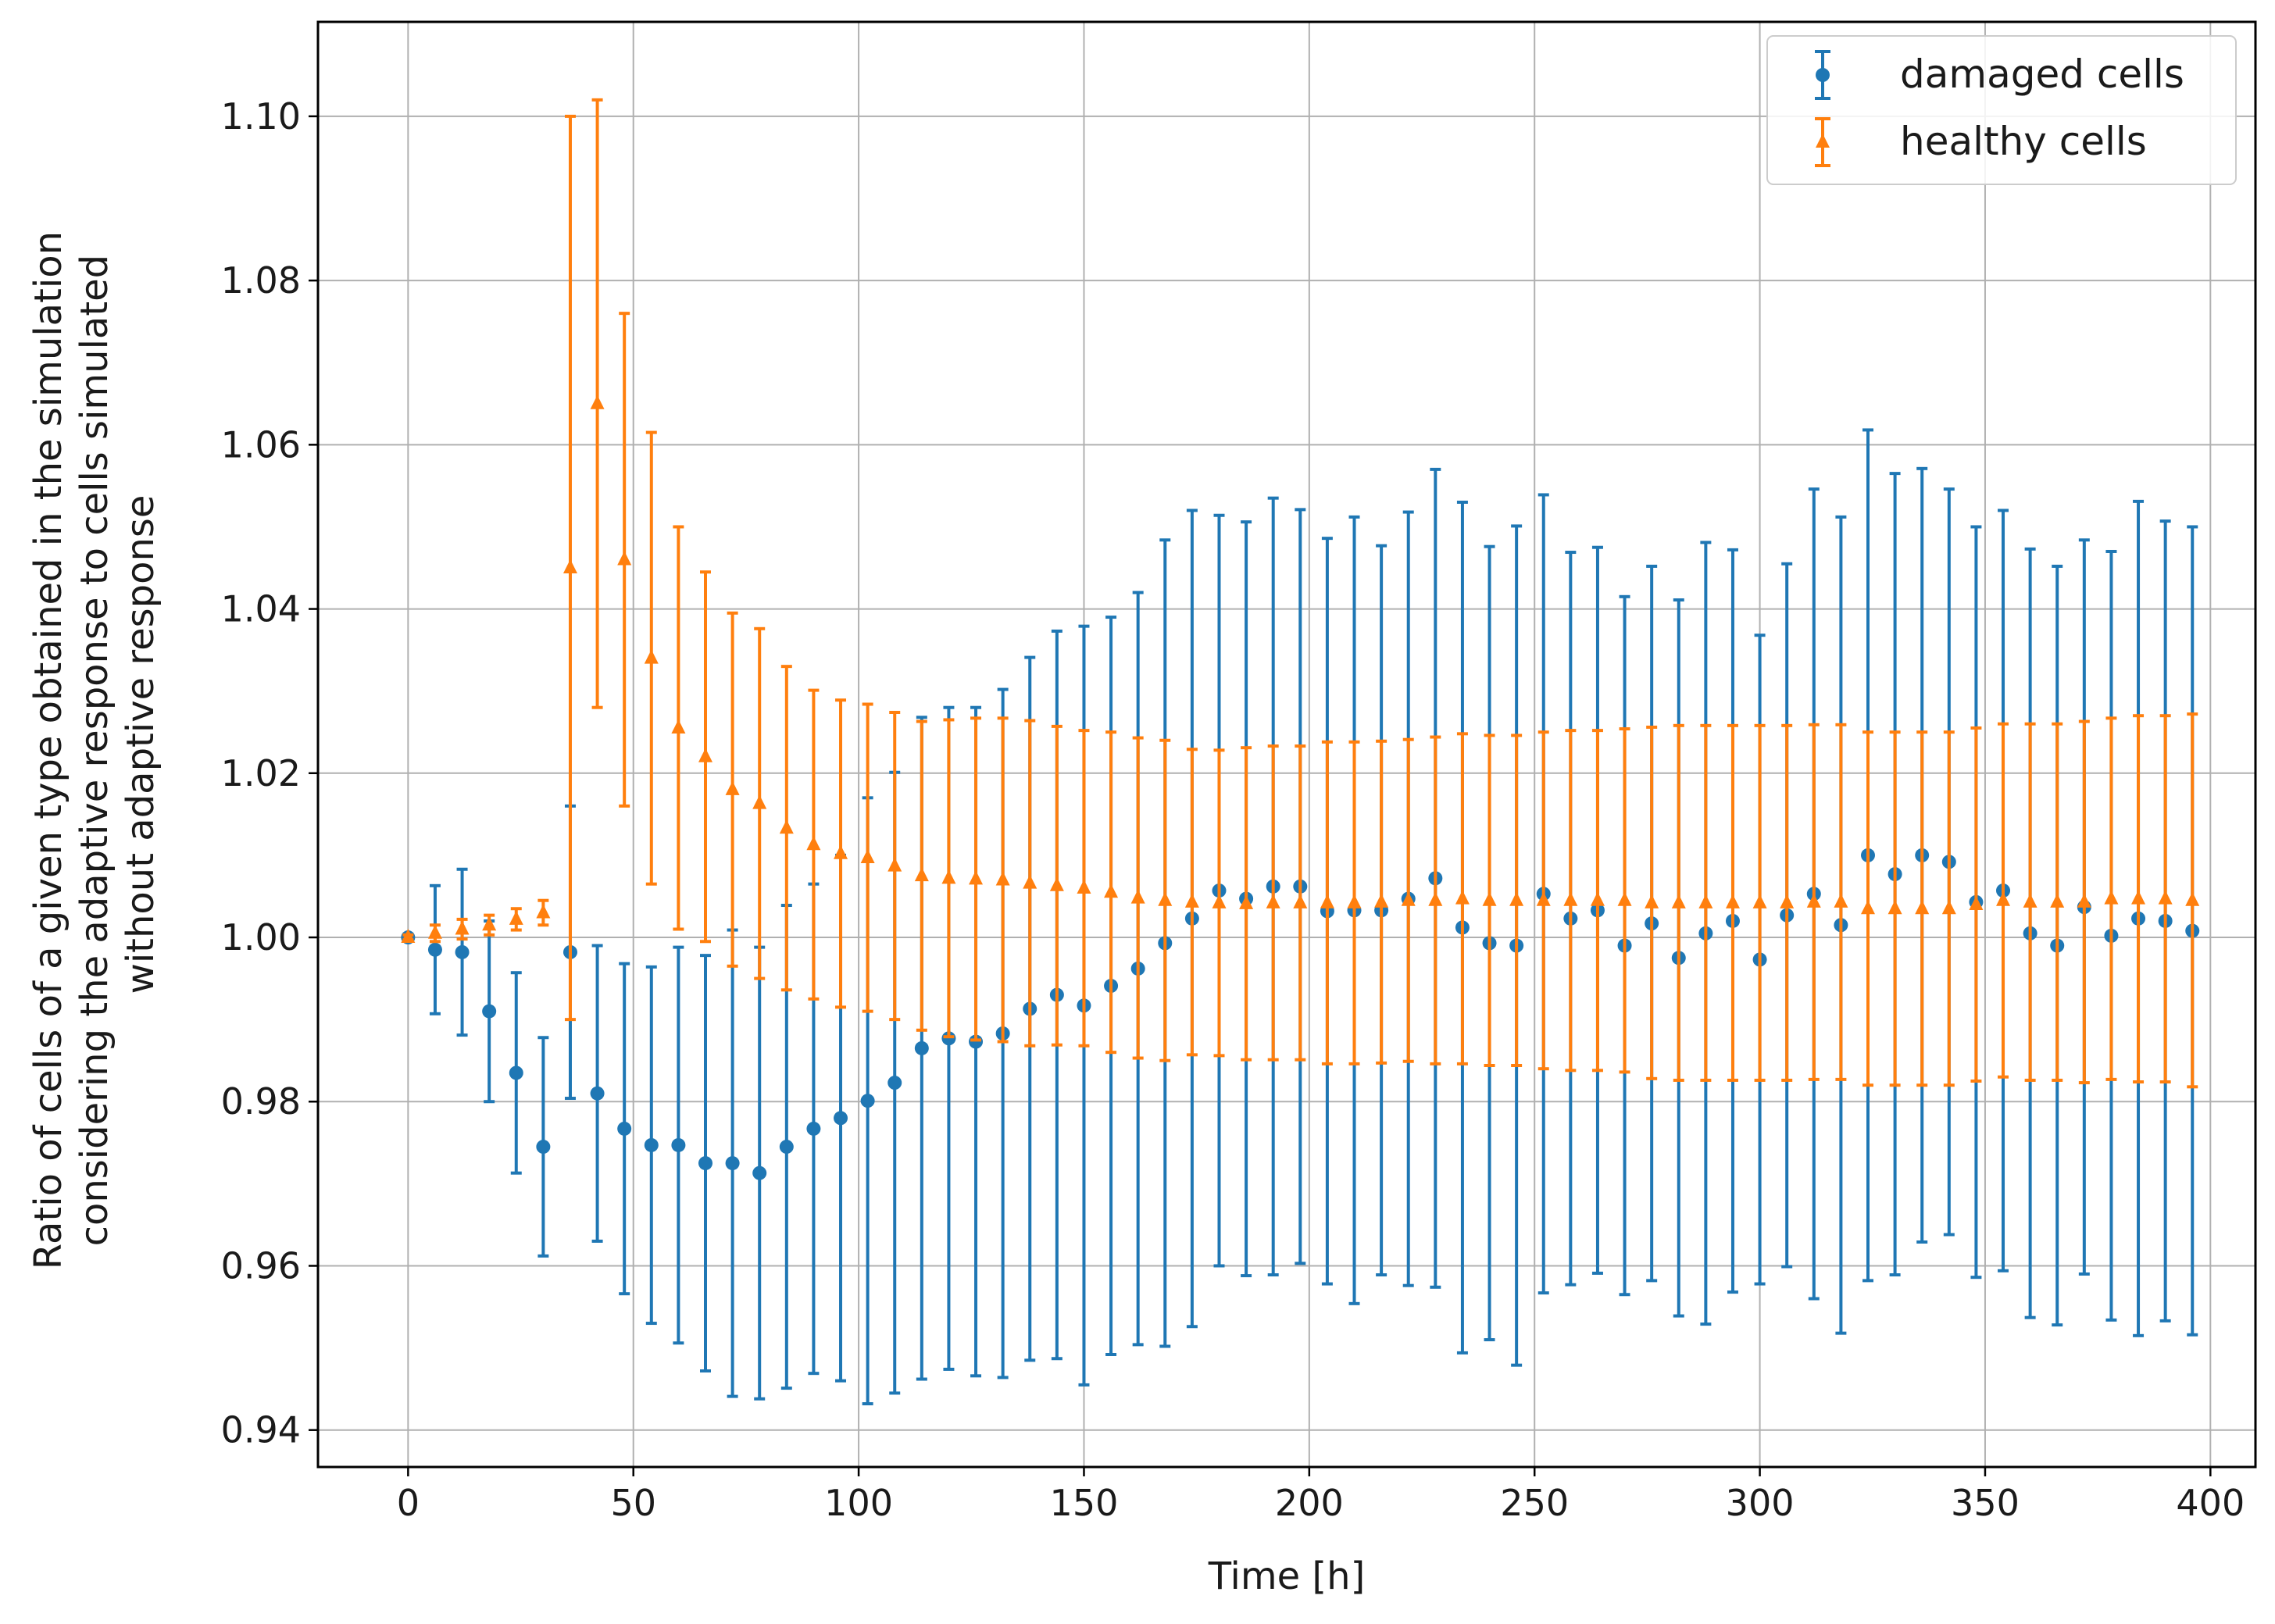 Image resolution: width=2275 pixels, height=1624 pixels. Describe the element at coordinates (261, 280) in the screenshot. I see `y-tick-label: 1.08` at that location.